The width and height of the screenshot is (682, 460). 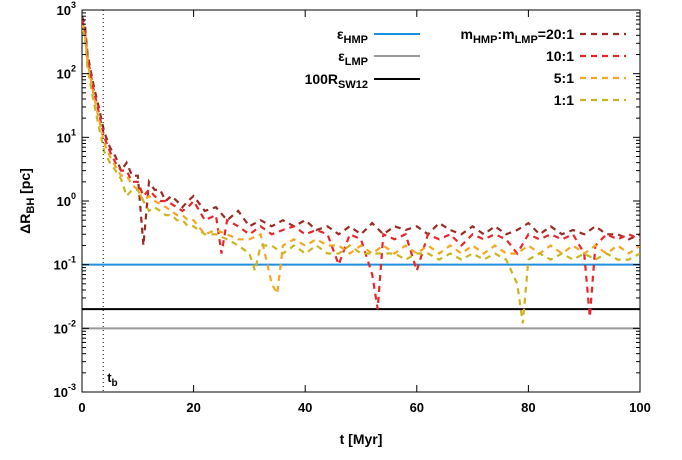 What do you see at coordinates (73, 196) in the screenshot?
I see `y-tick-exponent: 0` at bounding box center [73, 196].